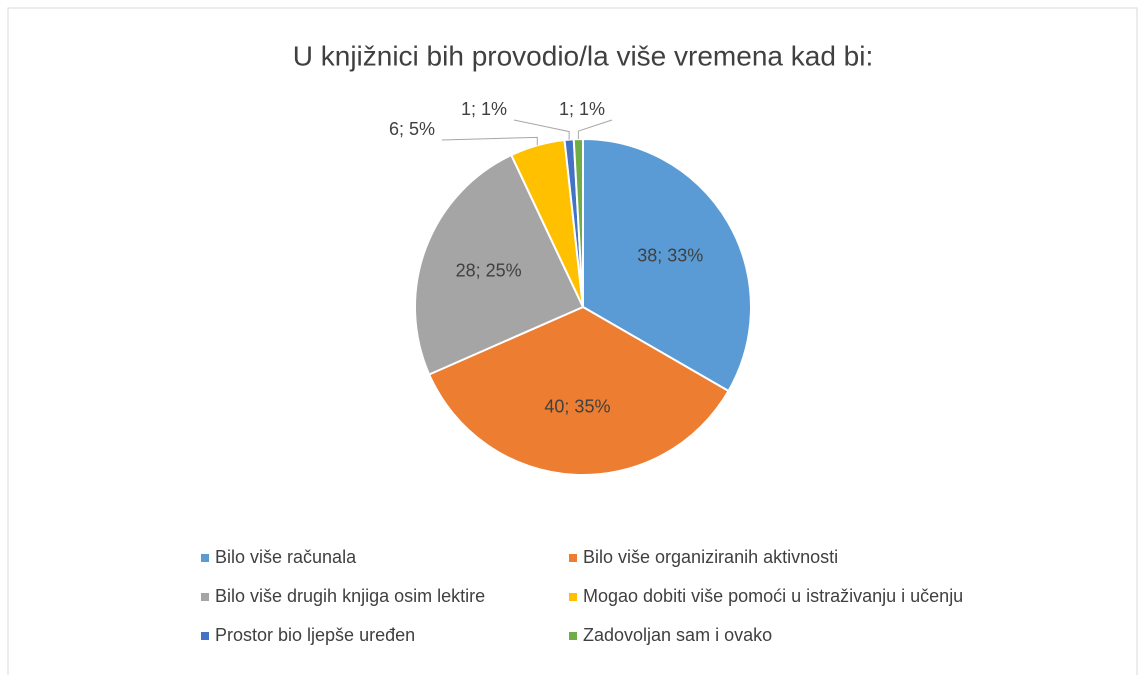 This screenshot has width=1146, height=675. I want to click on data-label: 28; 25%, so click(489, 270).